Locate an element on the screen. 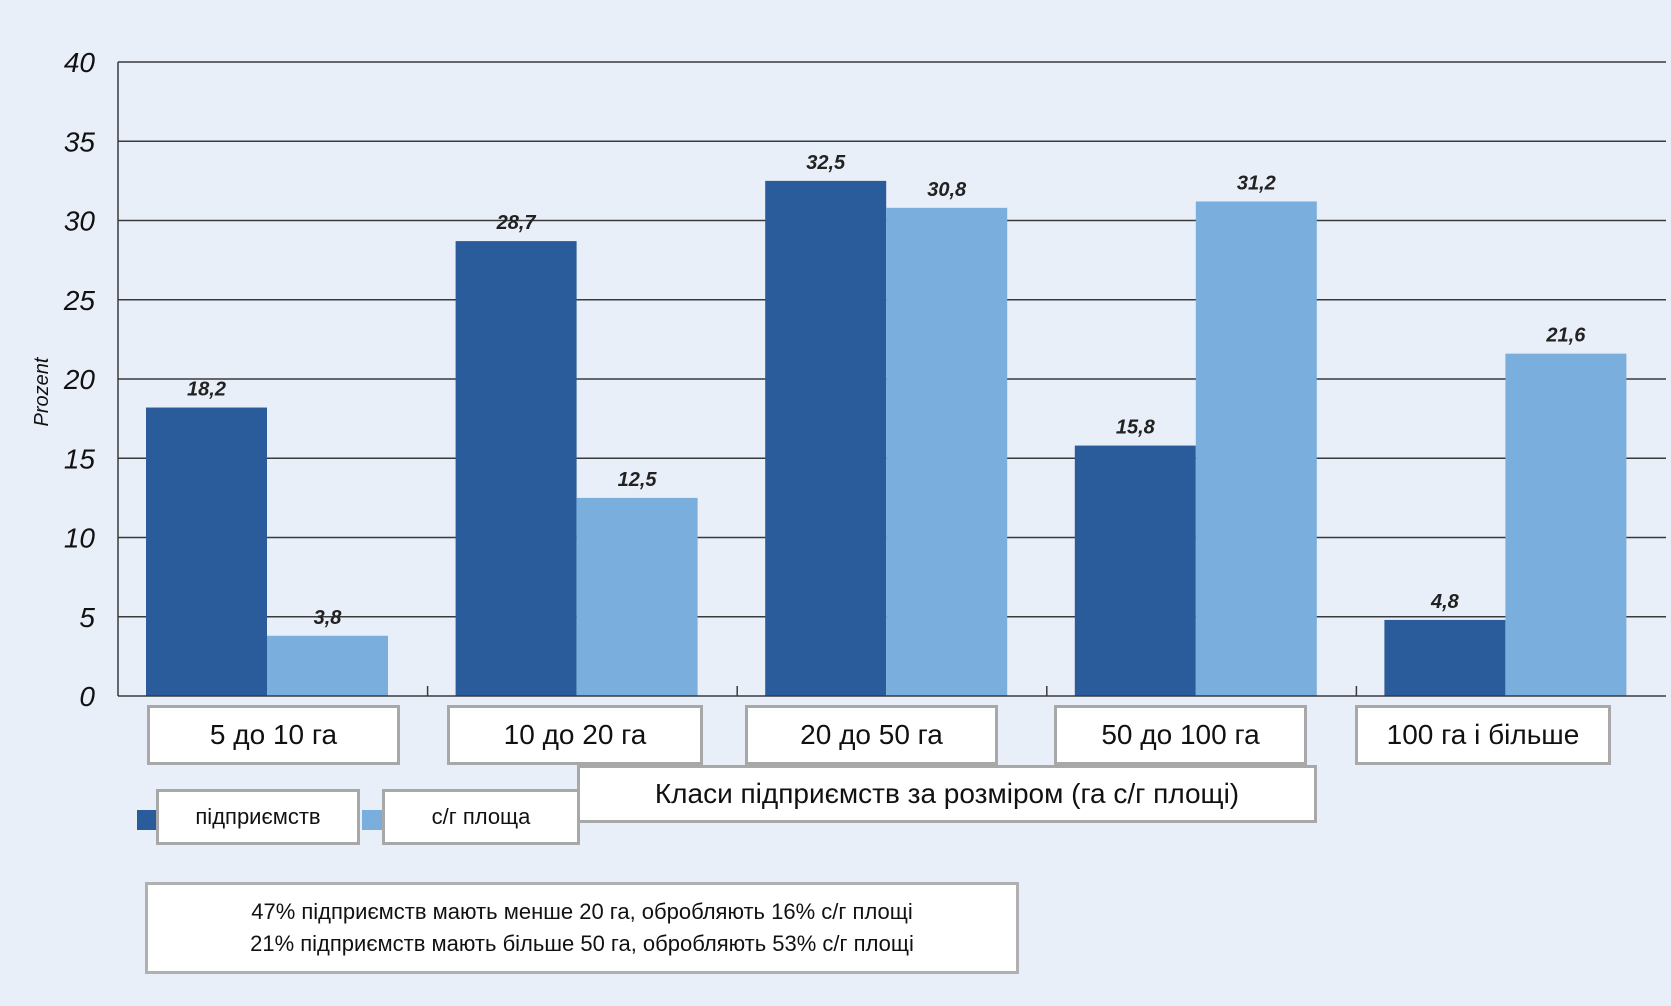 Image resolution: width=1671 pixels, height=1006 pixels. legend-swatch-enterprises is located at coordinates (147, 820).